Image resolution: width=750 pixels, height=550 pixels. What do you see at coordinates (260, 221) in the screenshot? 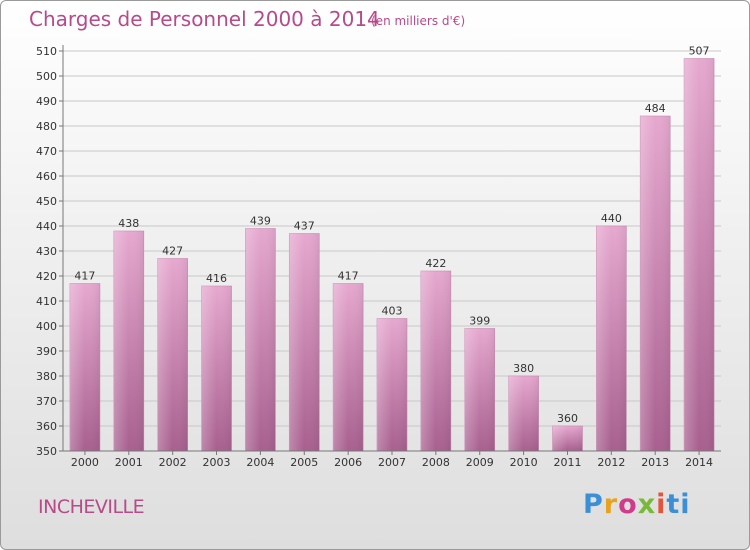
I see `data-label: 439` at bounding box center [260, 221].